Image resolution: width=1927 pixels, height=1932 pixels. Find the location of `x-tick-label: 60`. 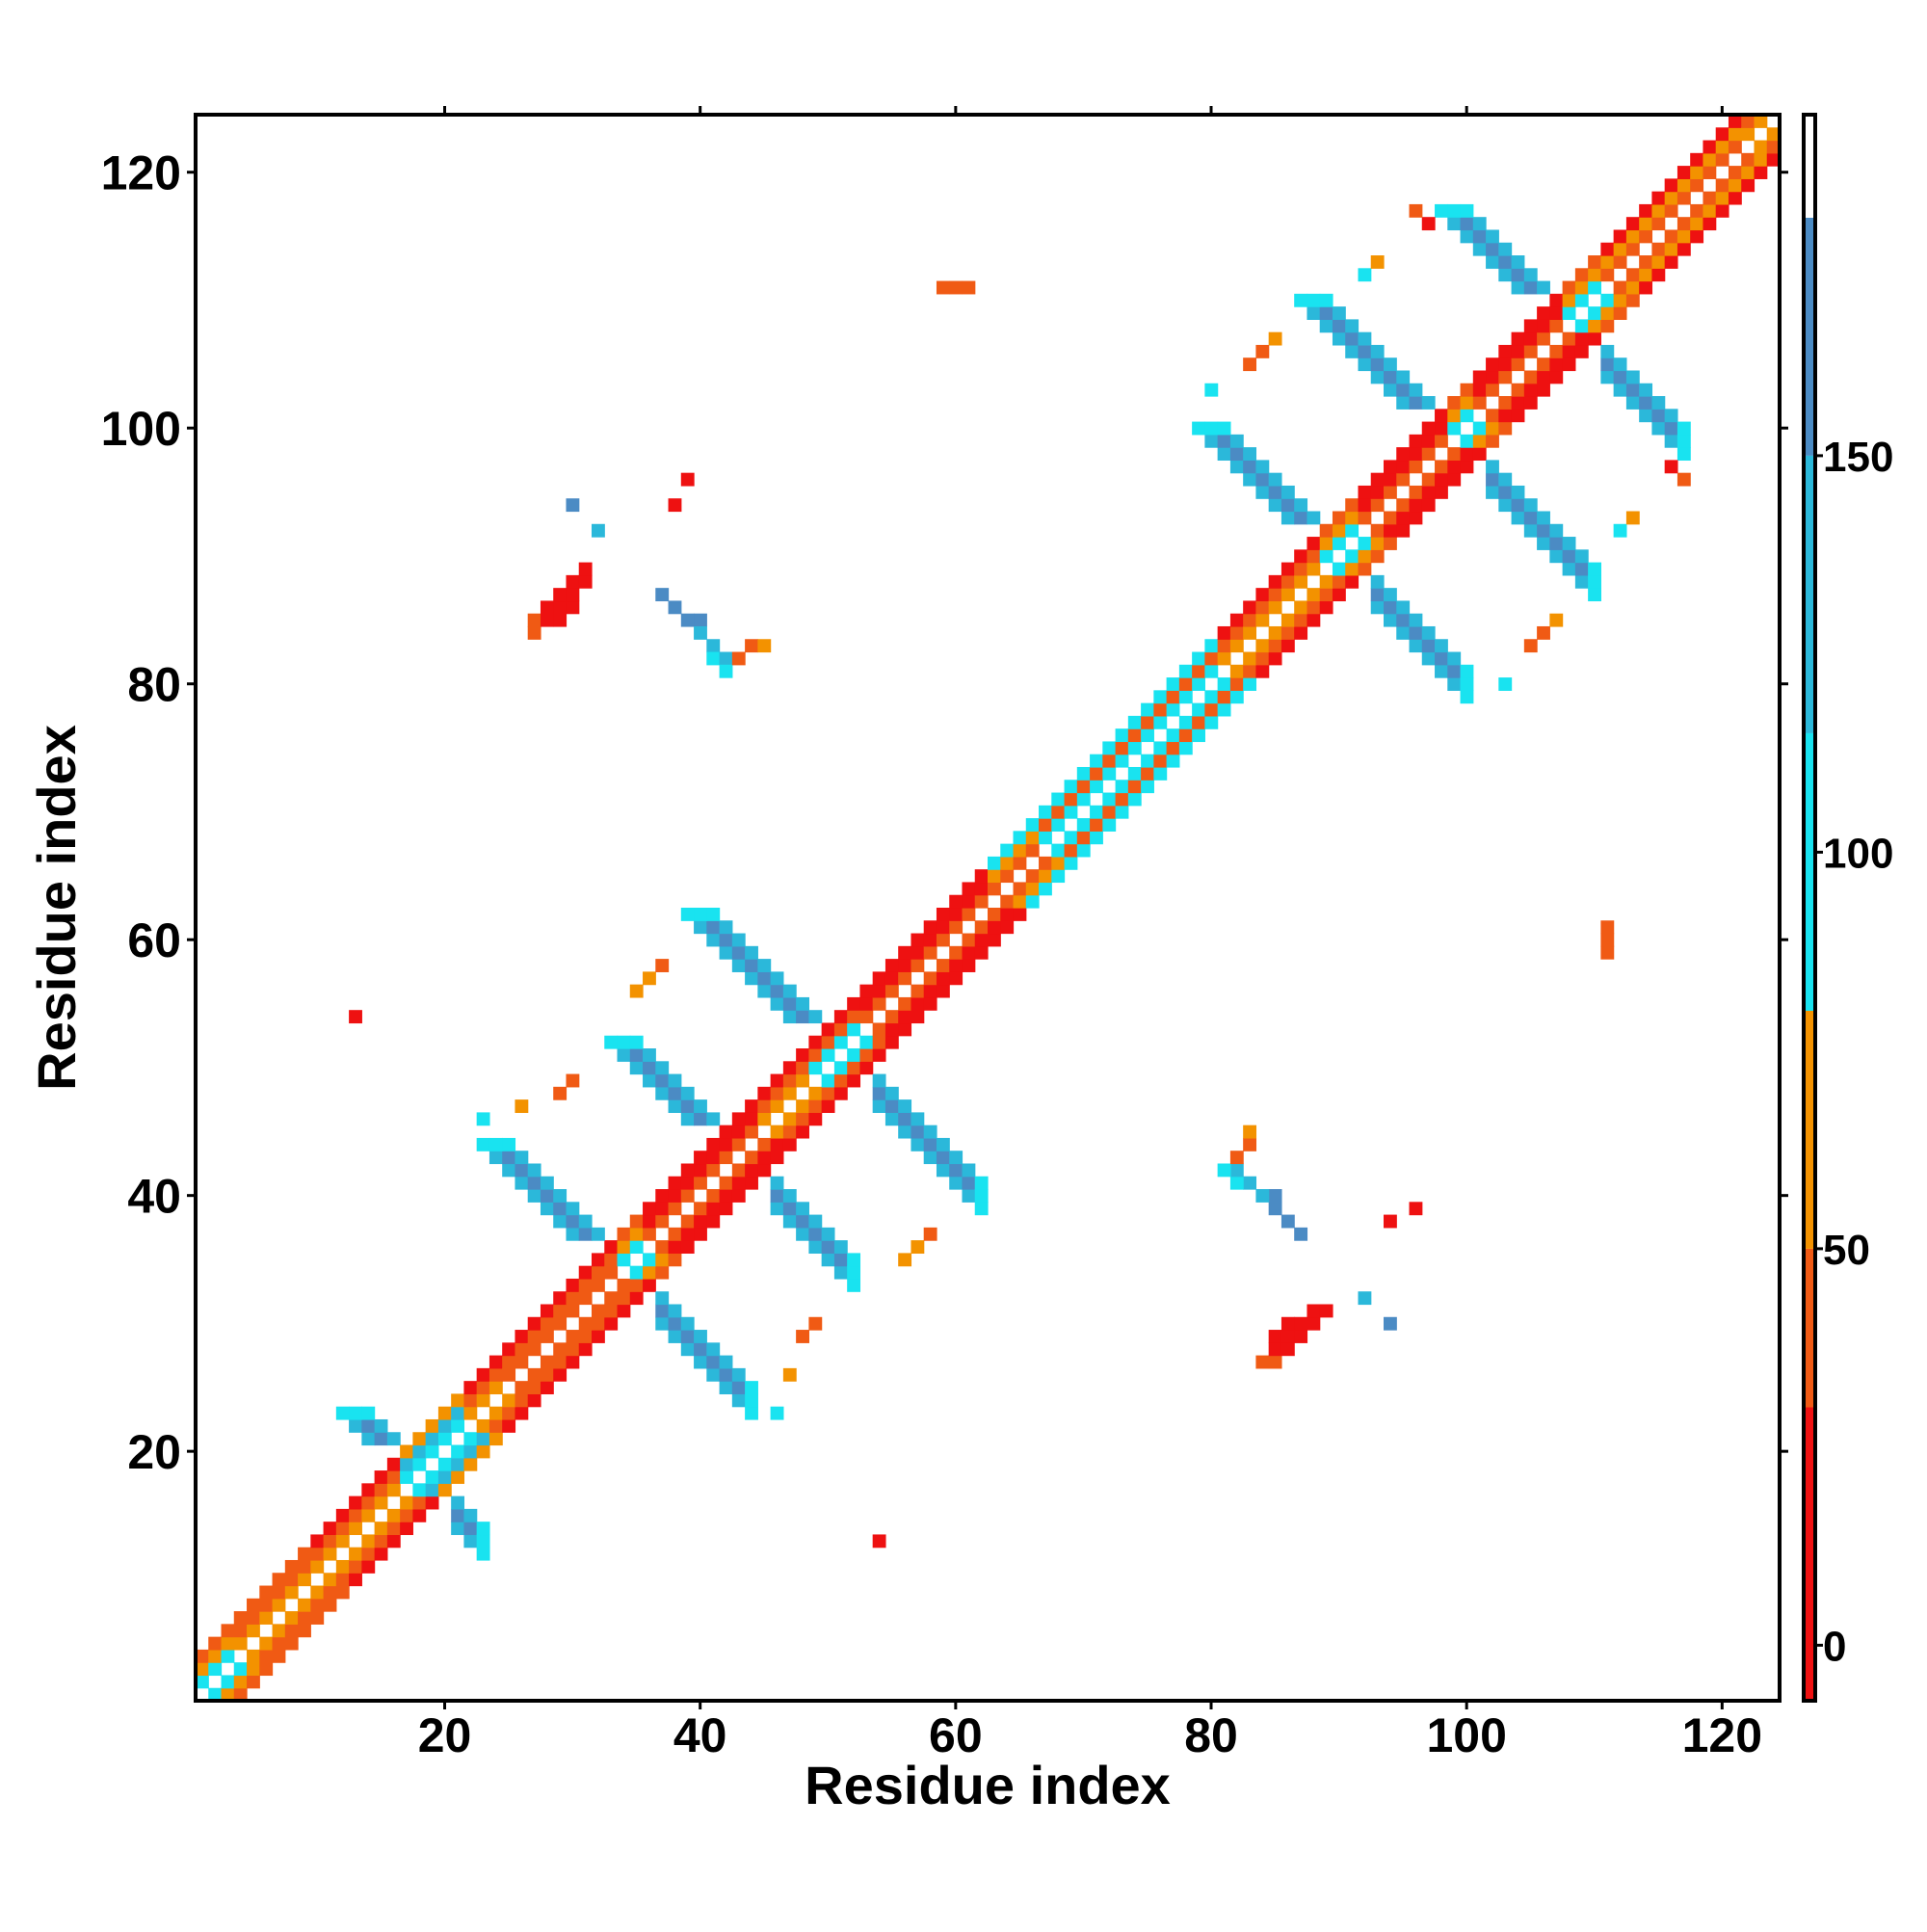

x-tick-label: 60 is located at coordinates (956, 1735).